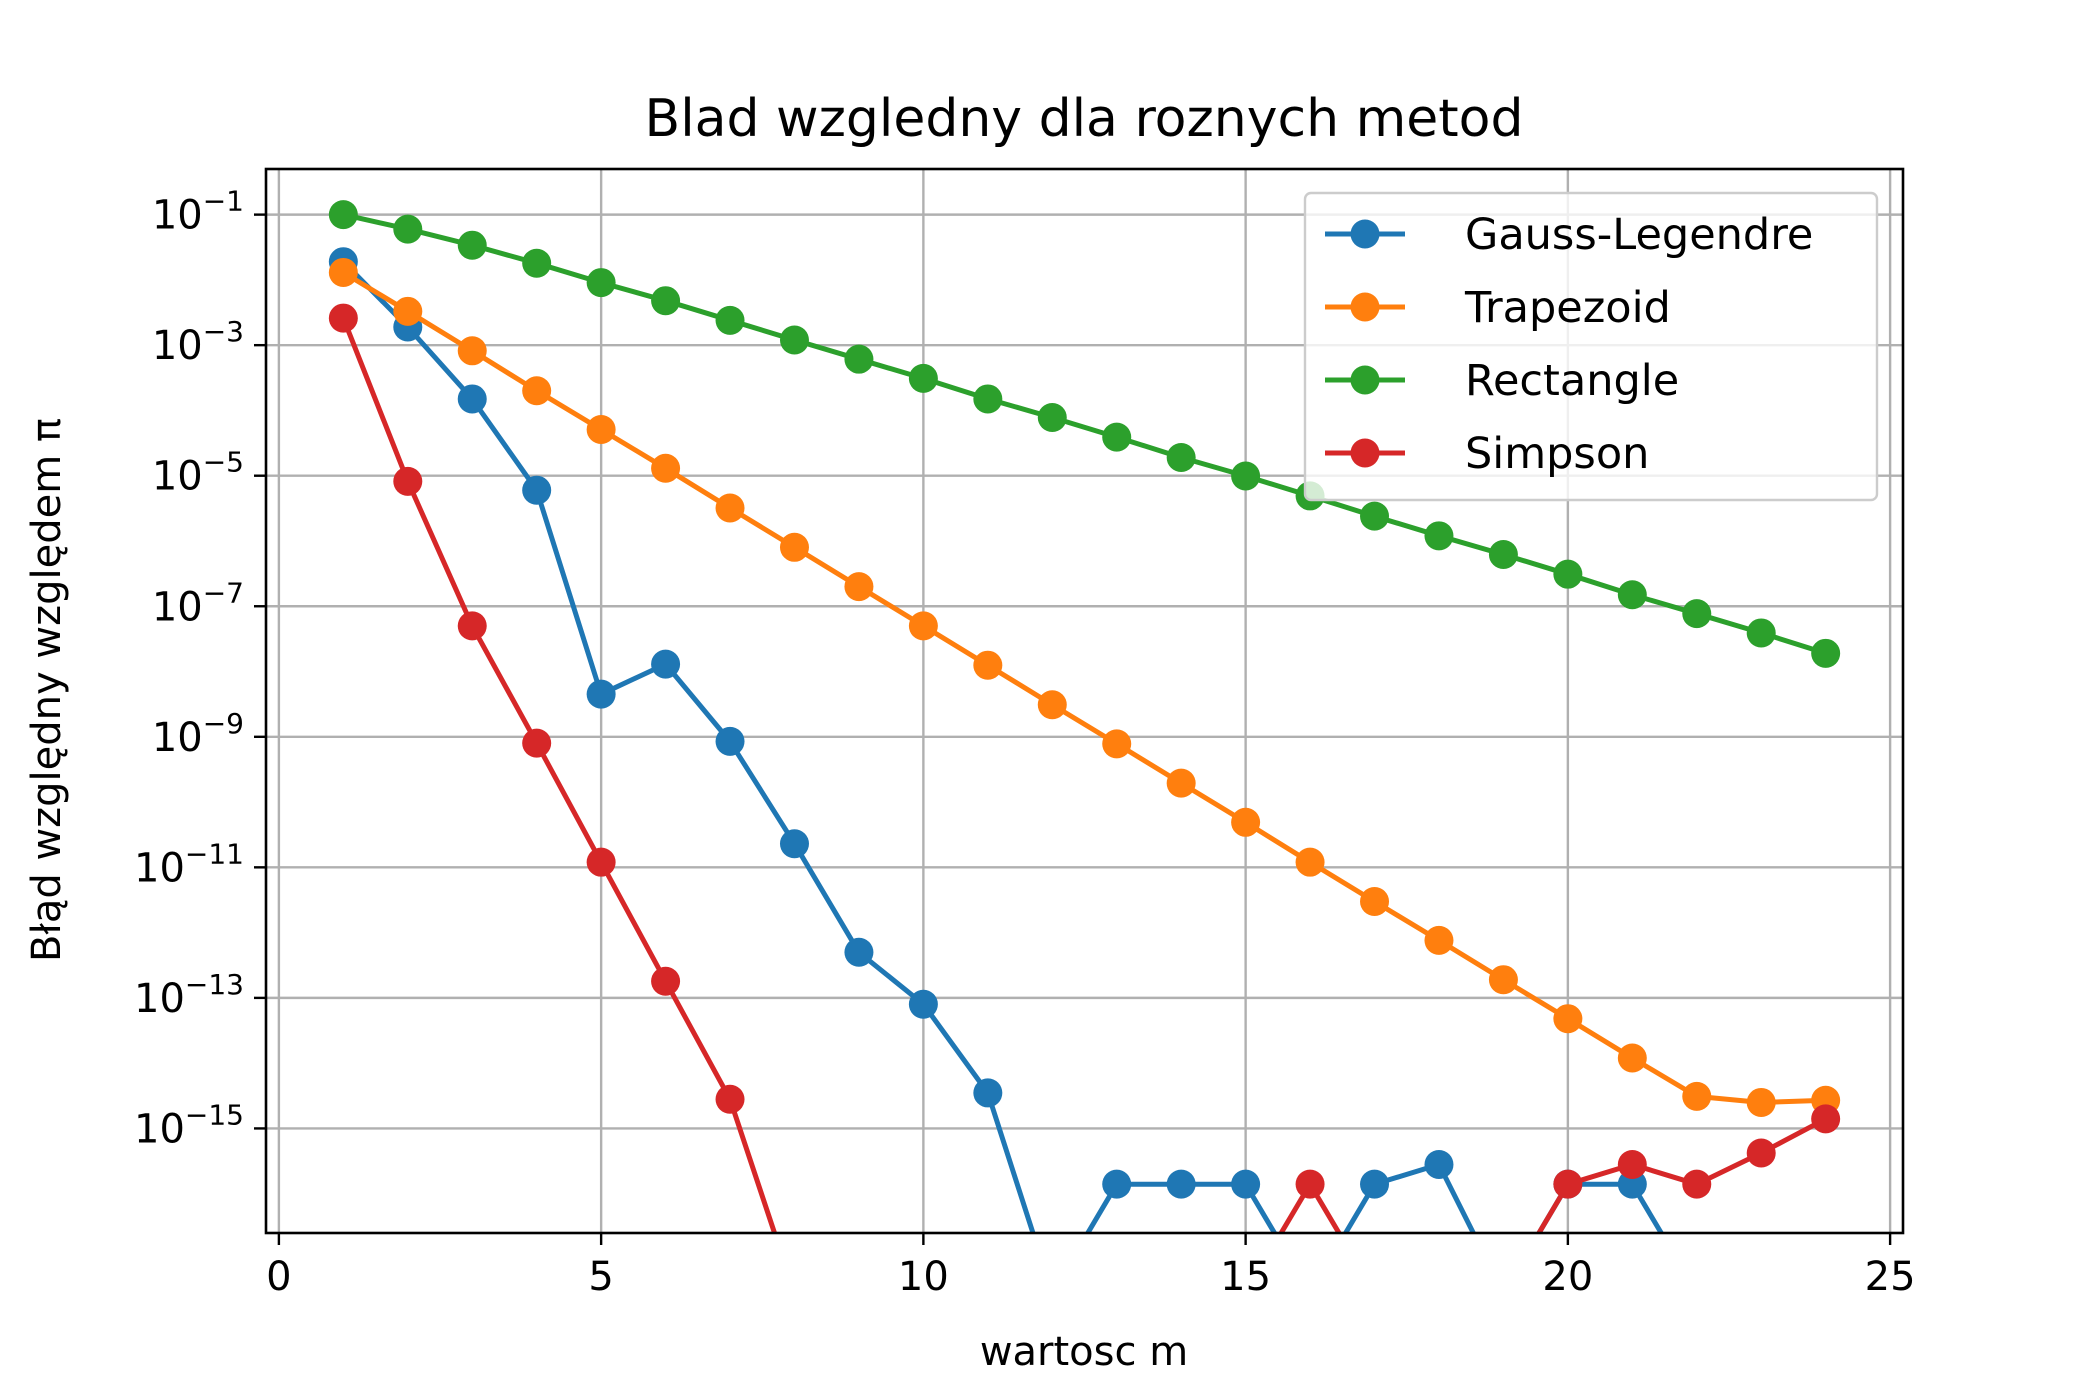  I want to click on y-tick-label: 10⁻¹, so click(198, 212).